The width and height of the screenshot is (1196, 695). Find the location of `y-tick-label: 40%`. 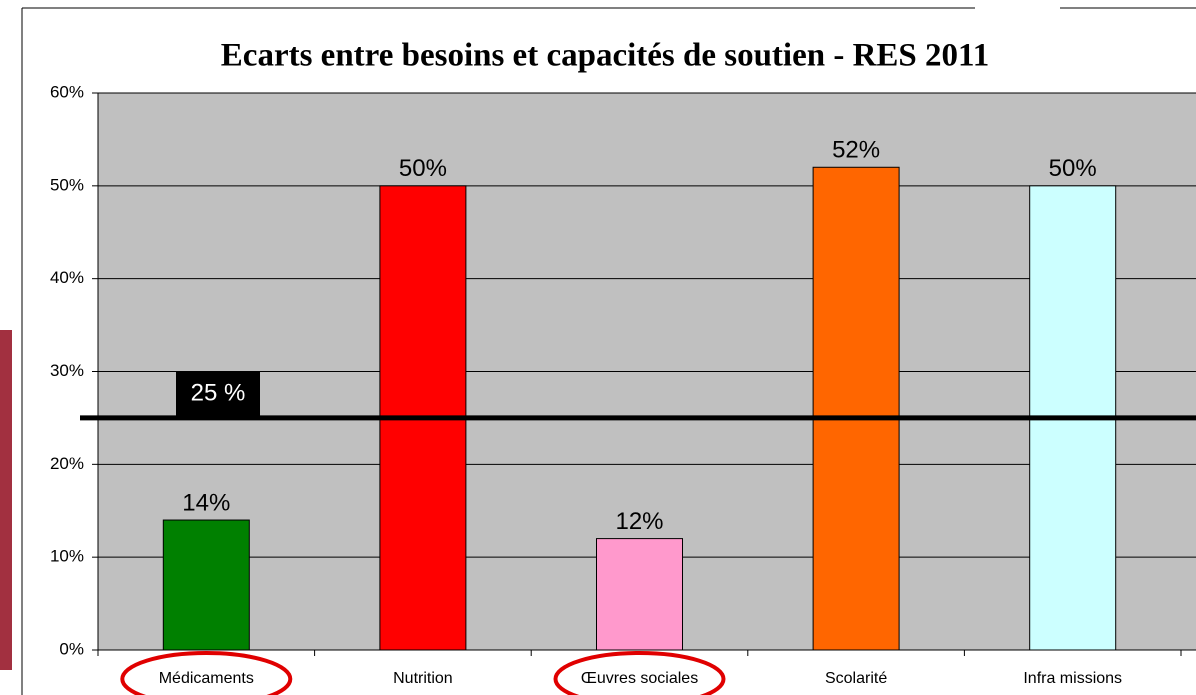

y-tick-label: 40% is located at coordinates (67, 277).